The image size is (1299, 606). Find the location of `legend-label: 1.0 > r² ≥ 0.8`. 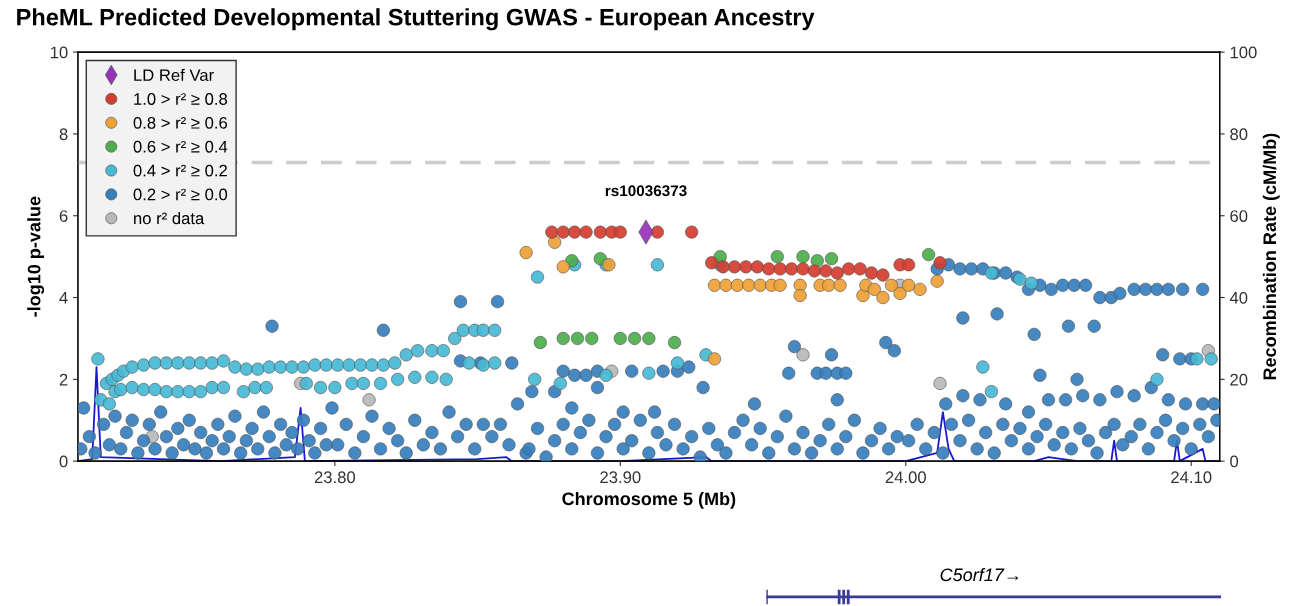

legend-label: 1.0 > r² ≥ 0.8 is located at coordinates (181, 99).